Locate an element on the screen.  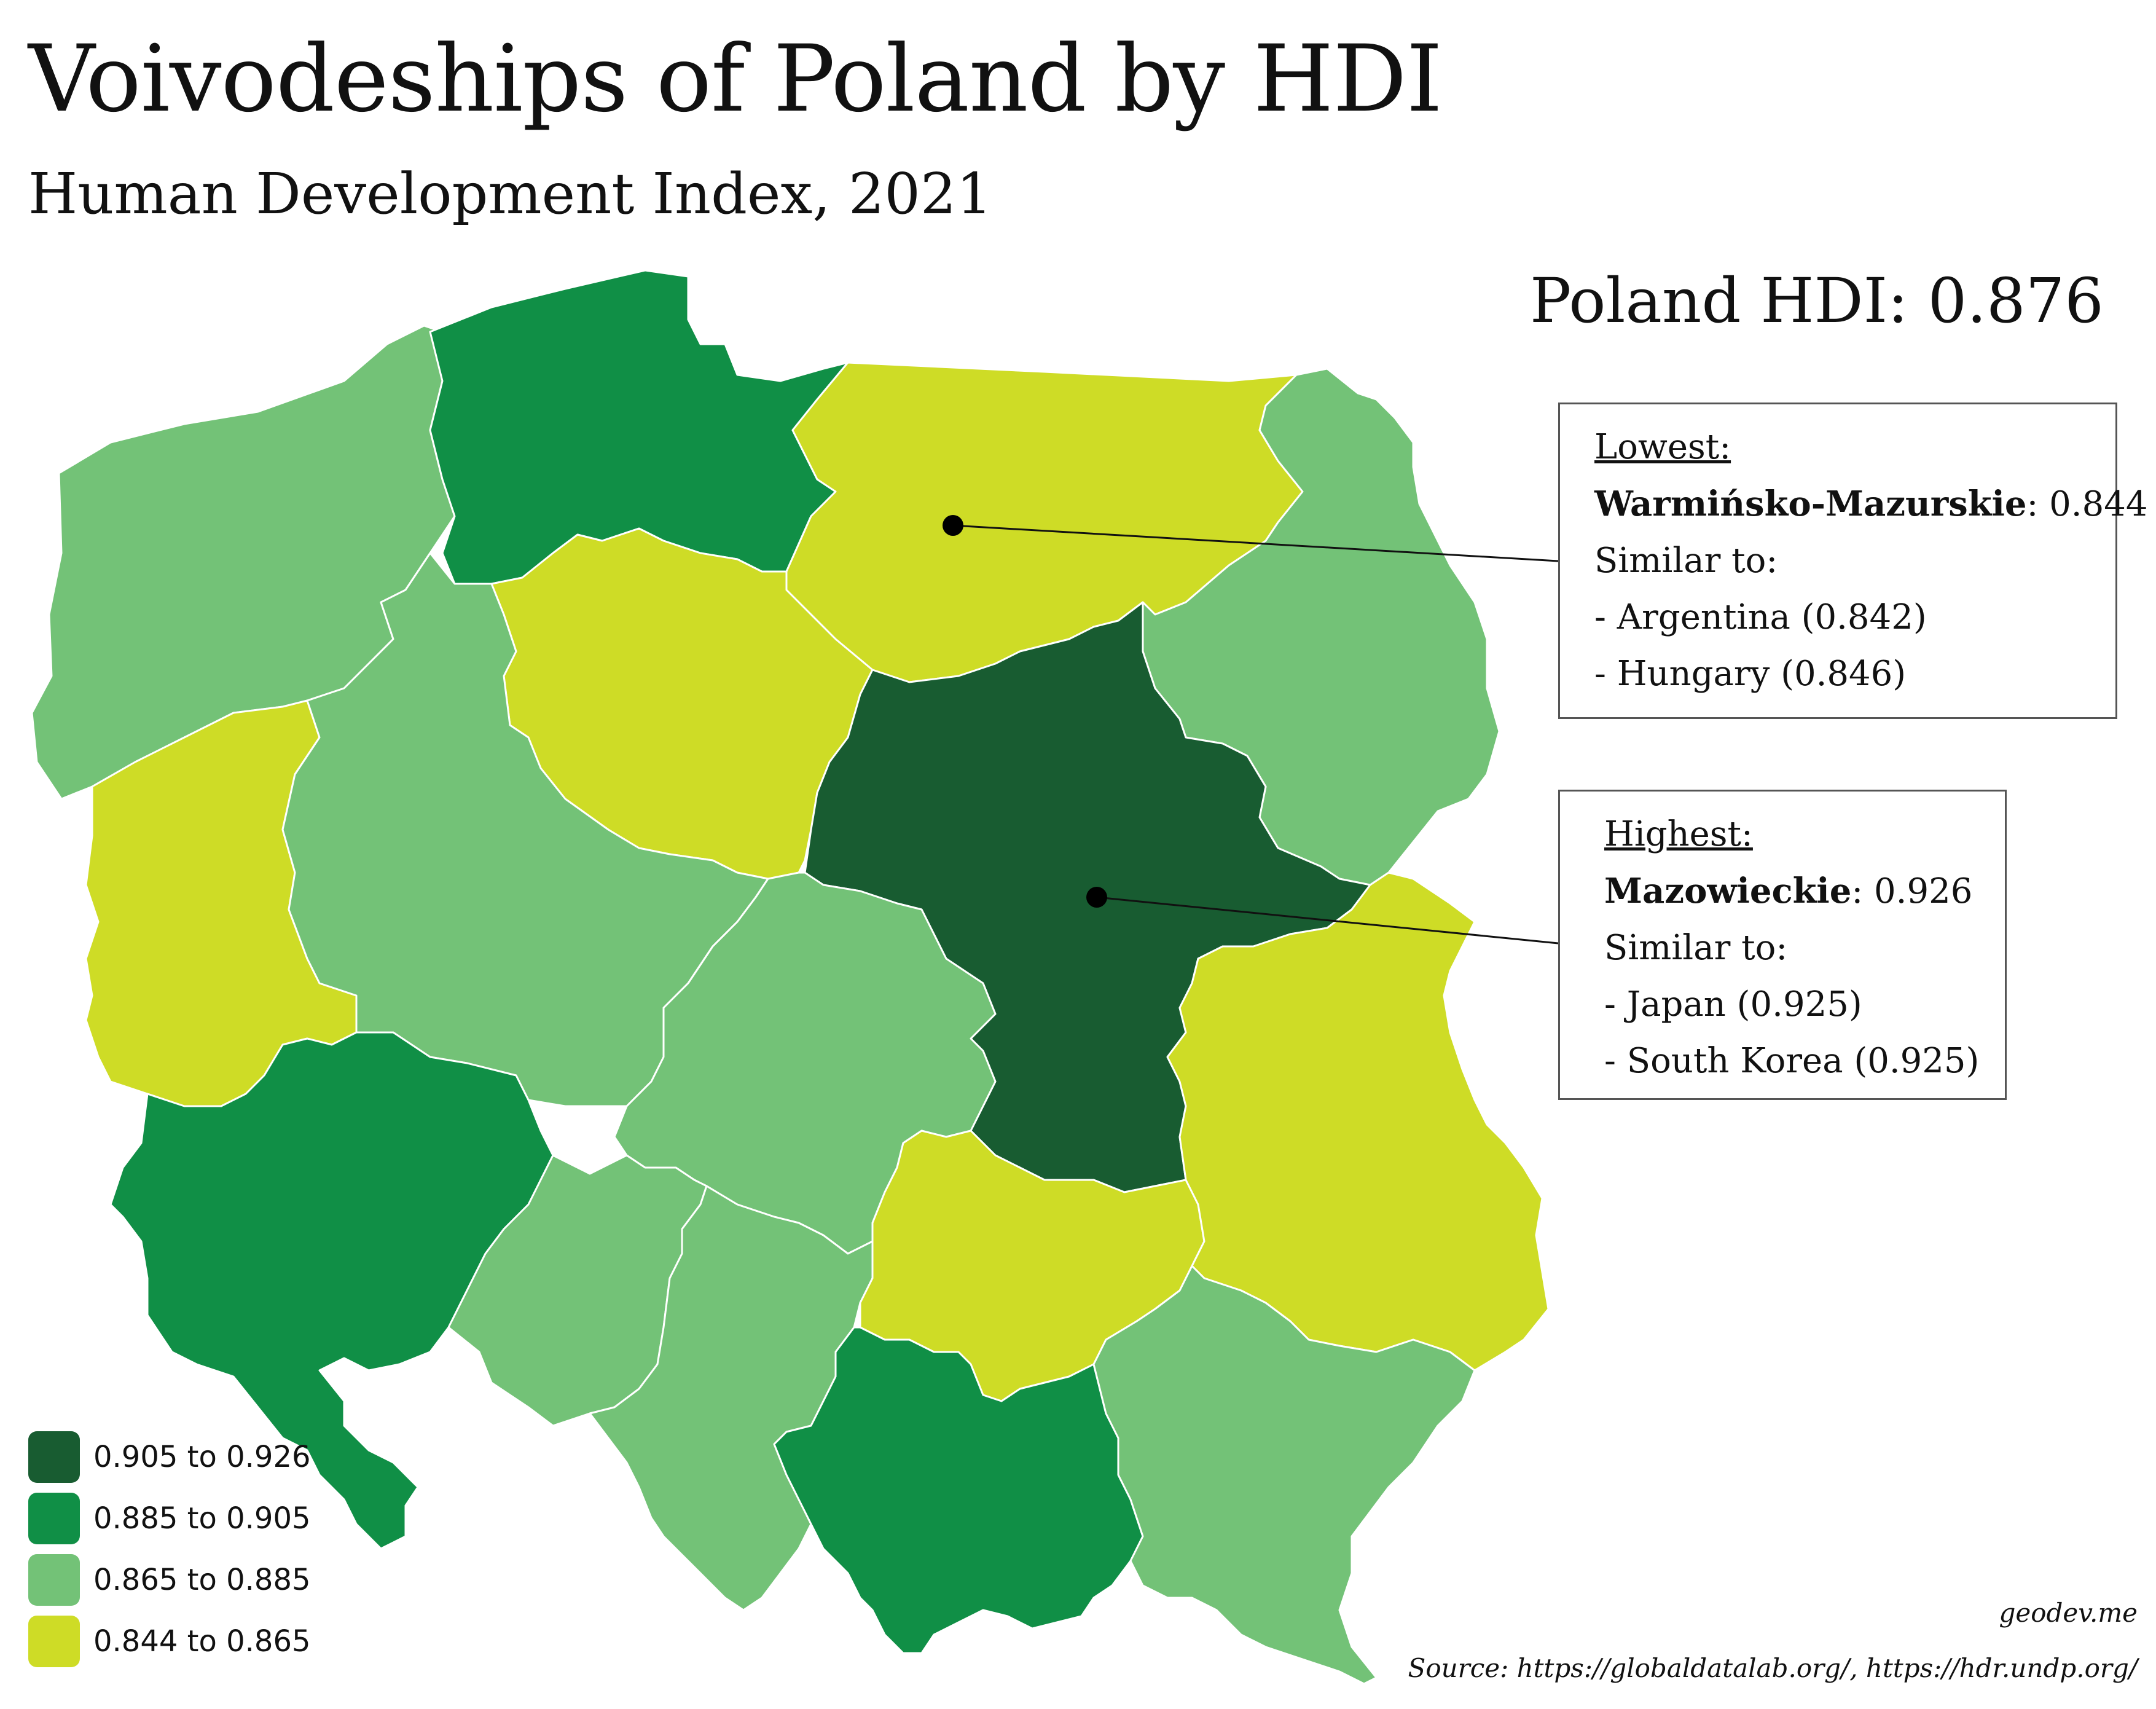
highest-marker is located at coordinates (1096, 898).